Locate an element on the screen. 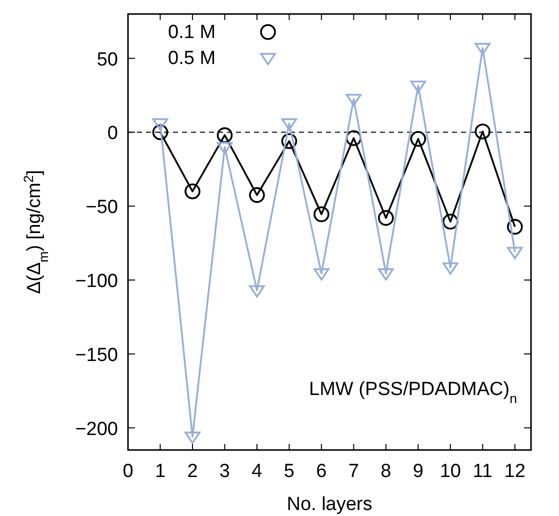 The height and width of the screenshot is (516, 559). y-tick-label: 50 is located at coordinates (107, 59).